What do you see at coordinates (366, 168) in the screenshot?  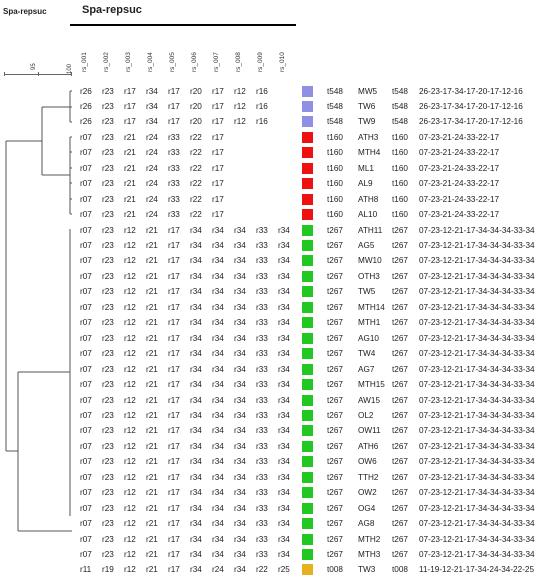 I see `isolate-id: ML1` at bounding box center [366, 168].